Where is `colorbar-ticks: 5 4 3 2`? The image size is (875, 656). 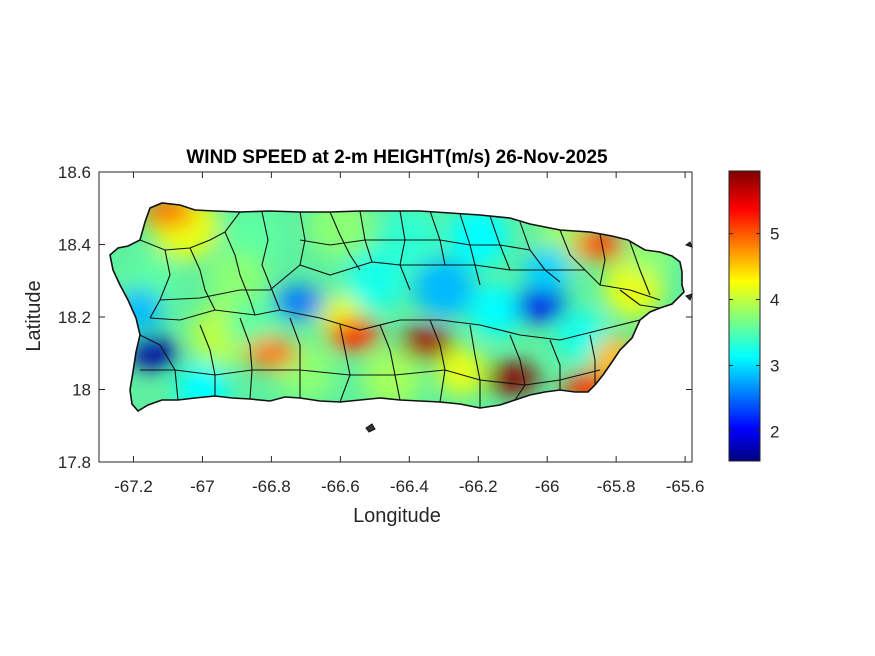 colorbar-ticks: 5 4 3 2 is located at coordinates (754, 333).